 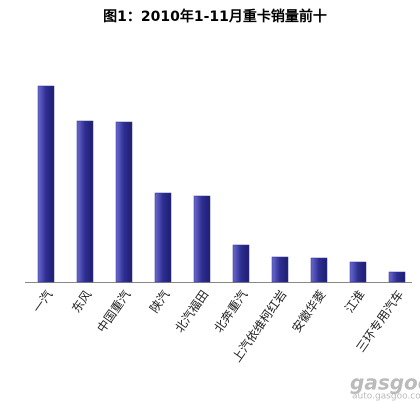 I want to click on watermark-url: auto.gasgoo.com, so click(x=386, y=397).